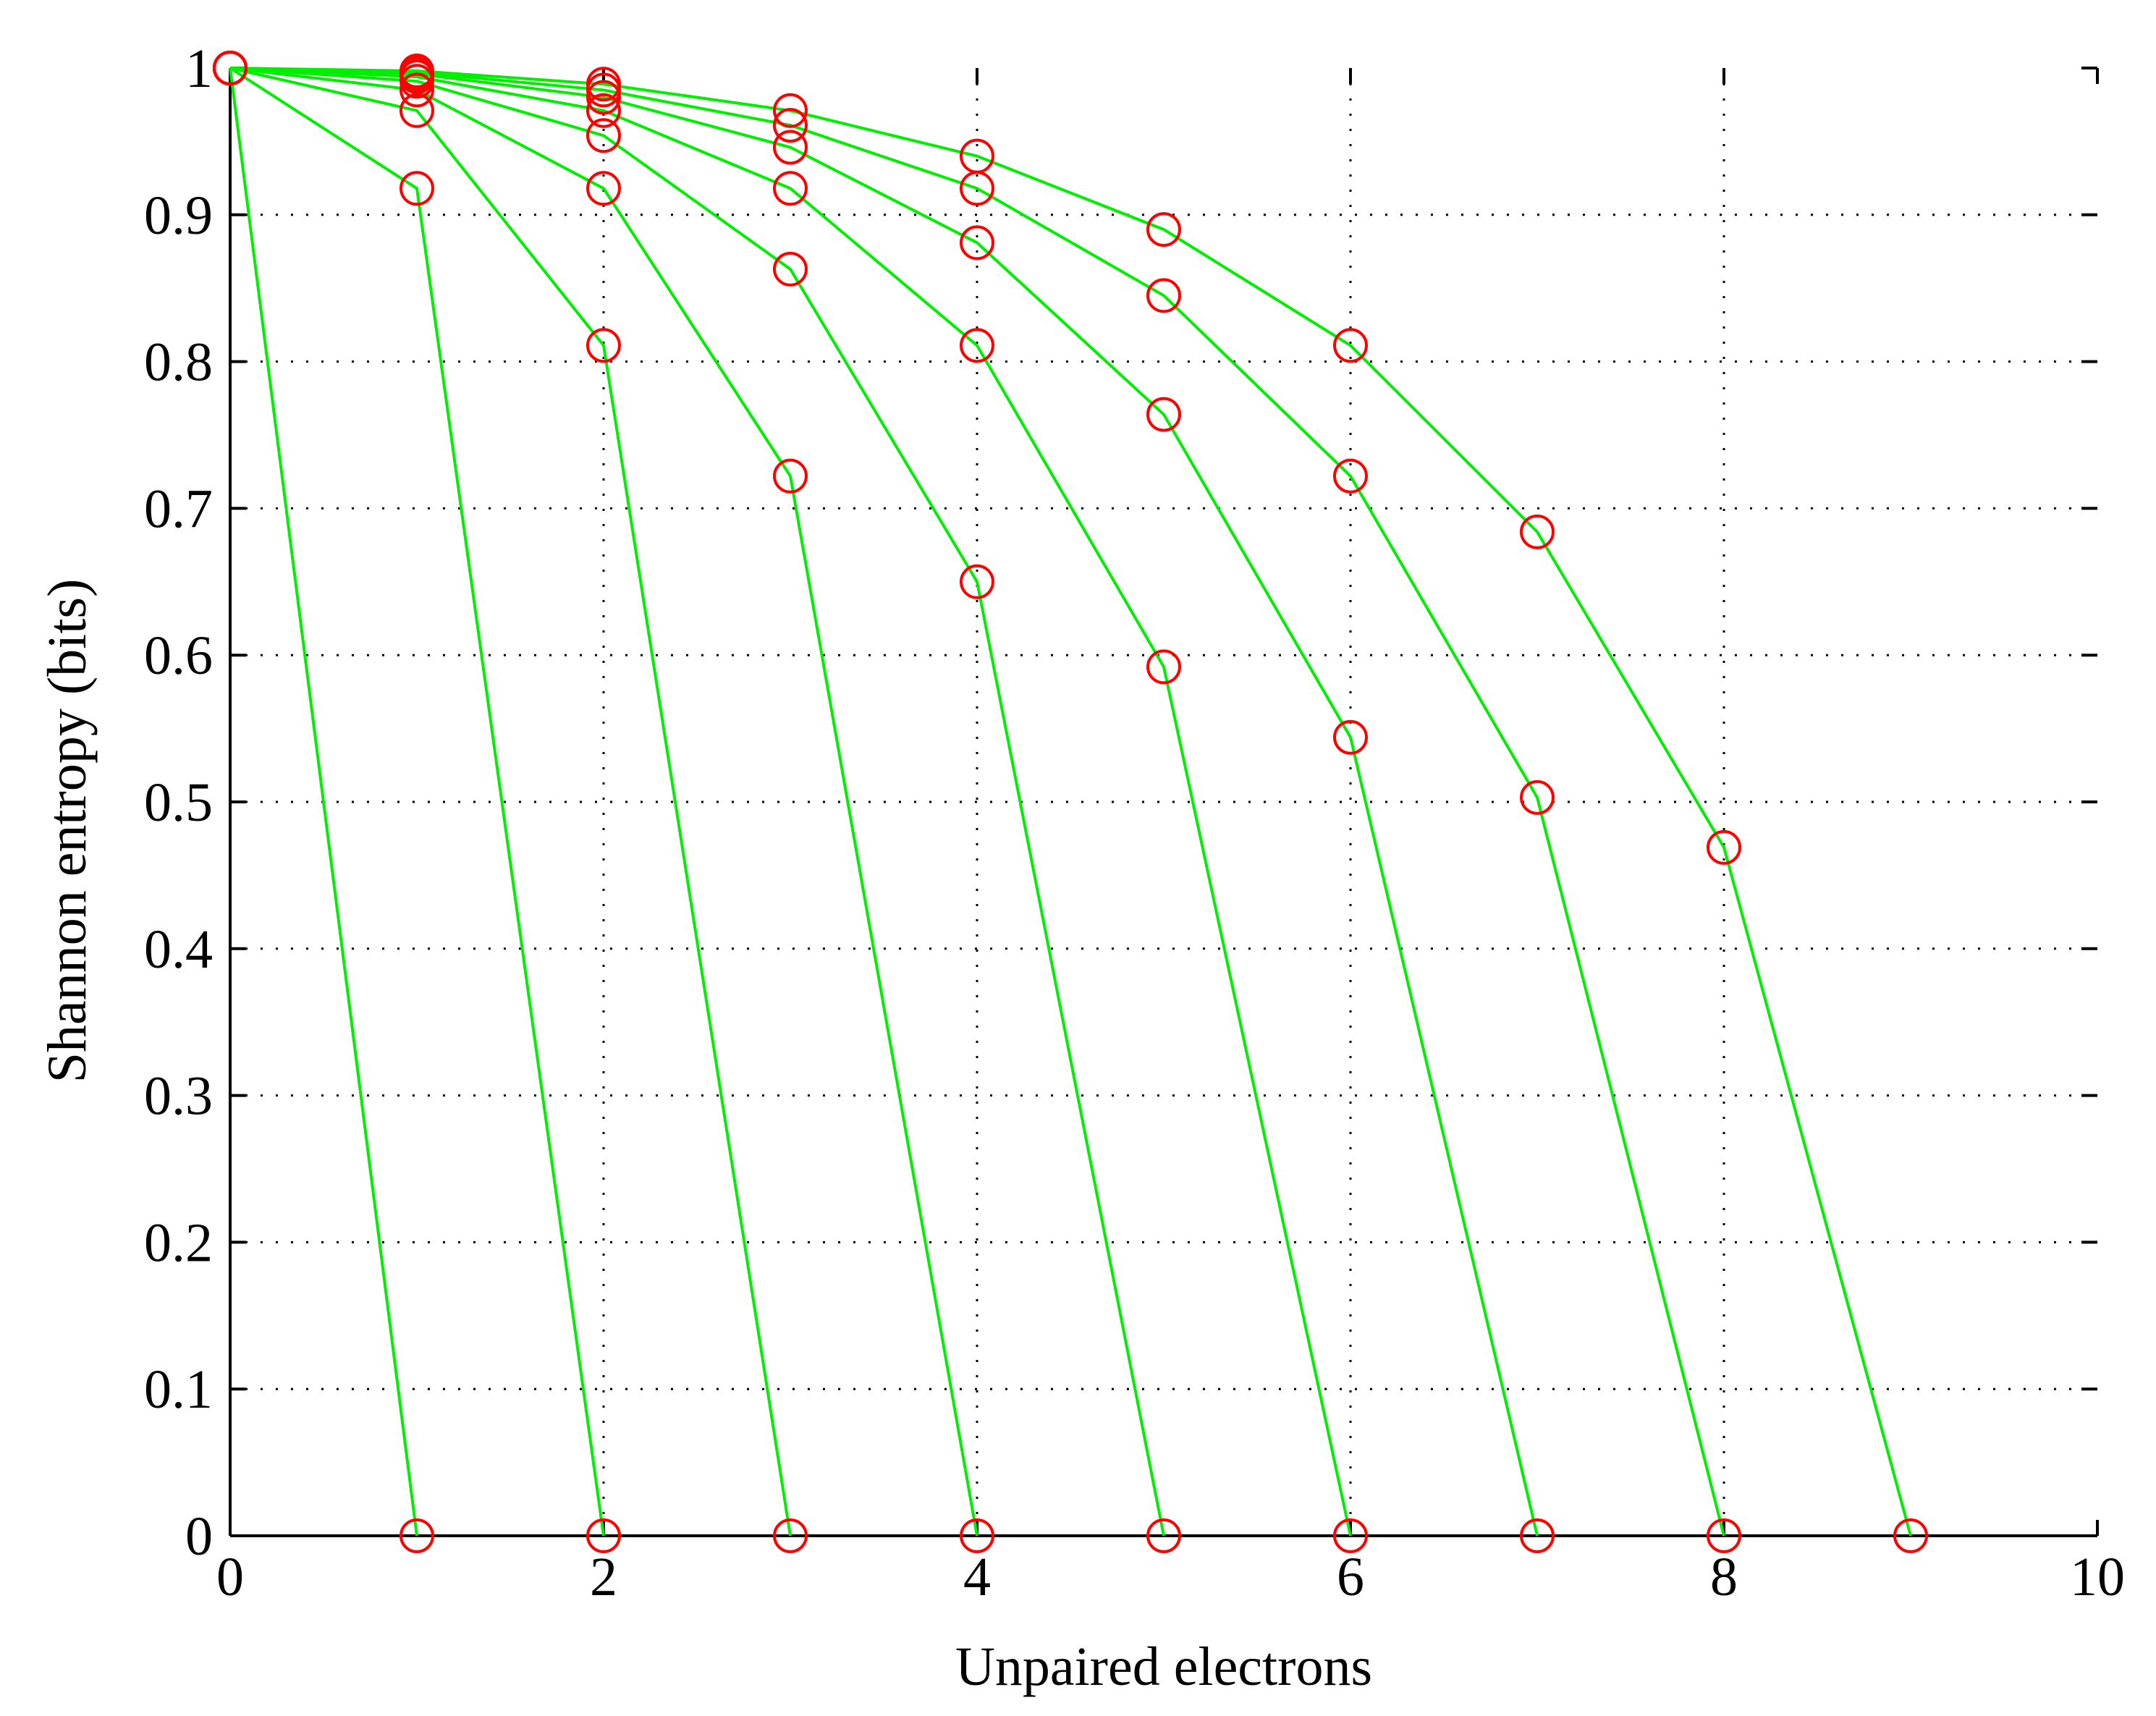 The width and height of the screenshot is (2156, 1716). I want to click on y-tick-label: 0.7, so click(178, 509).